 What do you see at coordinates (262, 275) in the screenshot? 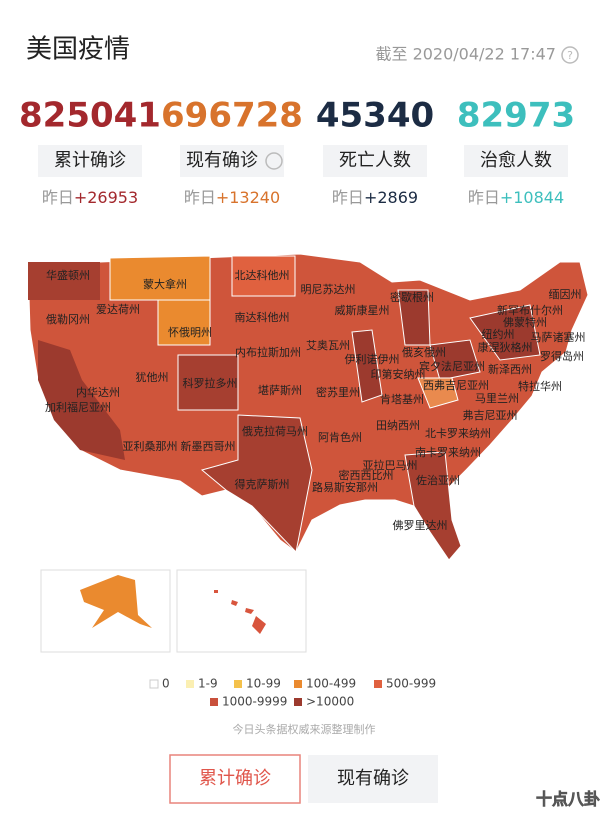
I see `state-label: 北达科他州` at bounding box center [262, 275].